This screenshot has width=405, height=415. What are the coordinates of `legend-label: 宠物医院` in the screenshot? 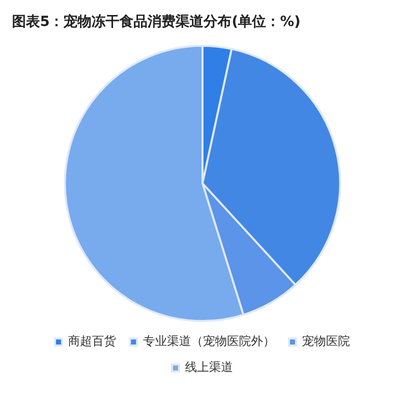 It's located at (326, 341).